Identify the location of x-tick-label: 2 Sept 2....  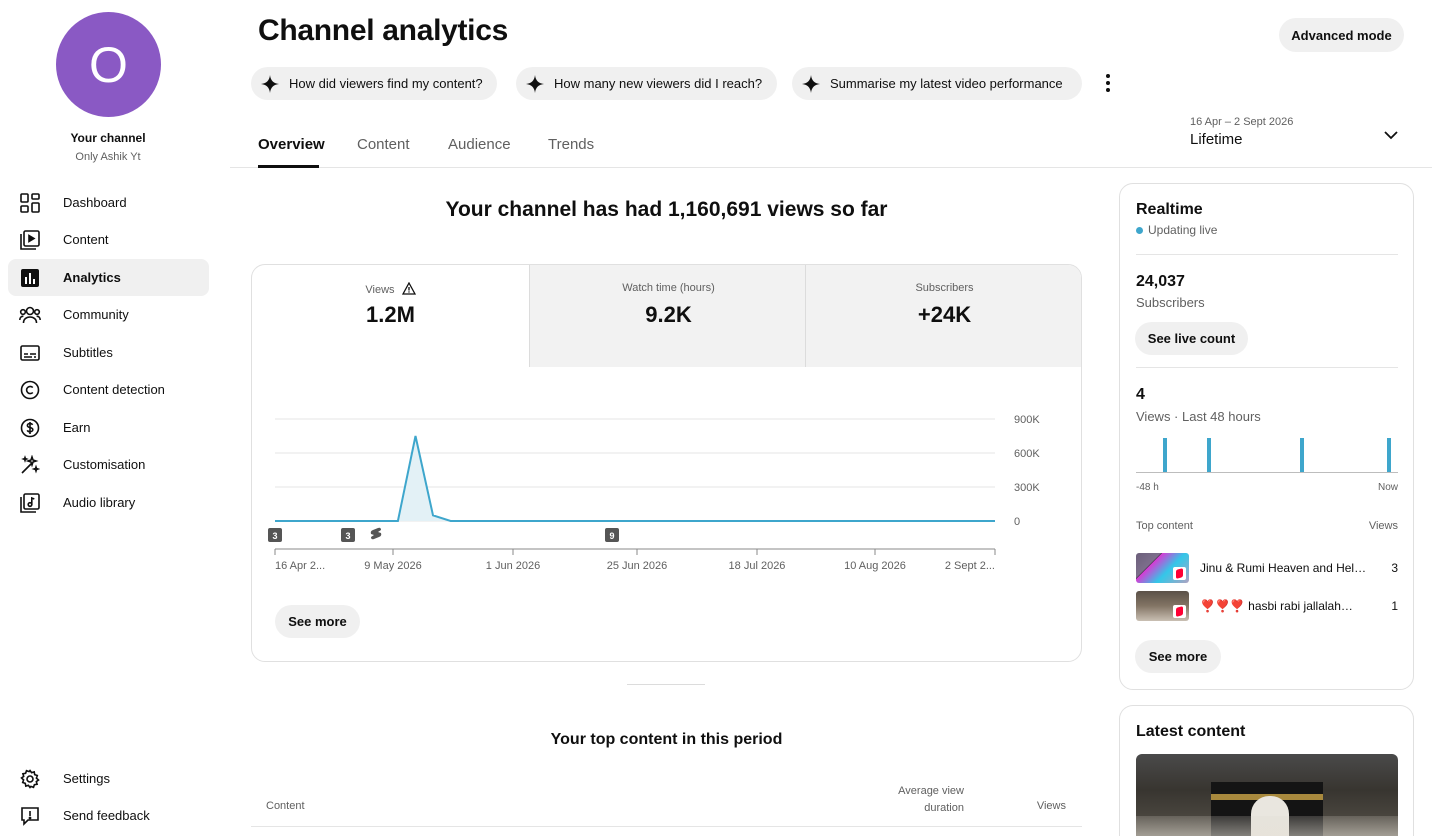
(970, 566).